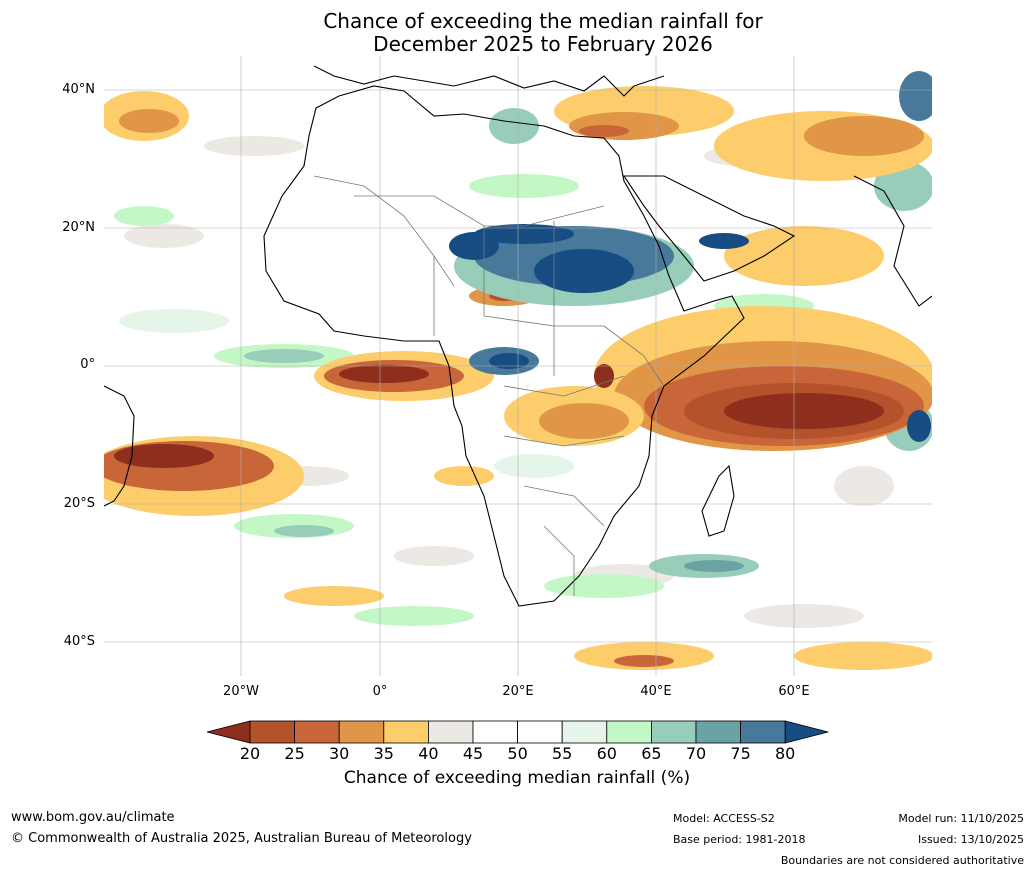  What do you see at coordinates (78, 227) in the screenshot?
I see `lat-label-20n: 20°N` at bounding box center [78, 227].